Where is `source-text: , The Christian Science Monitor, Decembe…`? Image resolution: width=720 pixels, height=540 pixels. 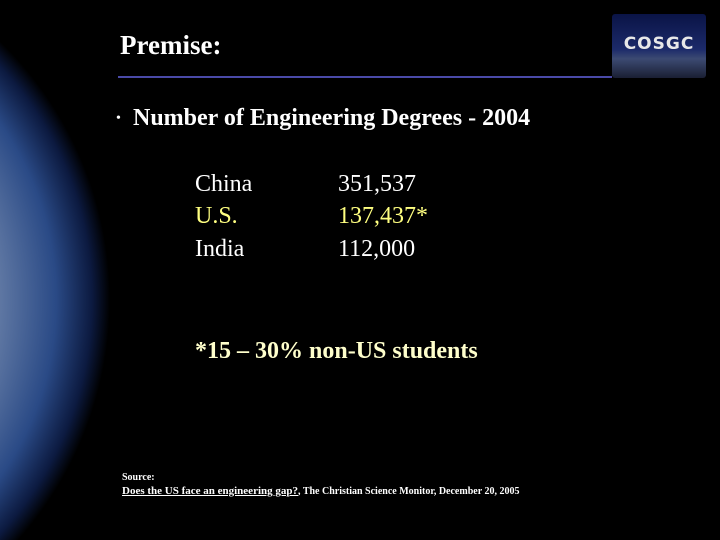 source-text: , The Christian Science Monitor, Decembe… is located at coordinates (409, 491).